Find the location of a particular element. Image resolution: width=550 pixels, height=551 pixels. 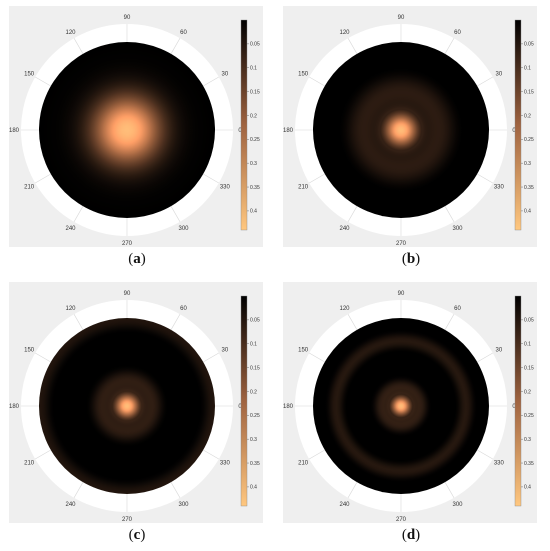

caption-letter: b is located at coordinates (411, 259).